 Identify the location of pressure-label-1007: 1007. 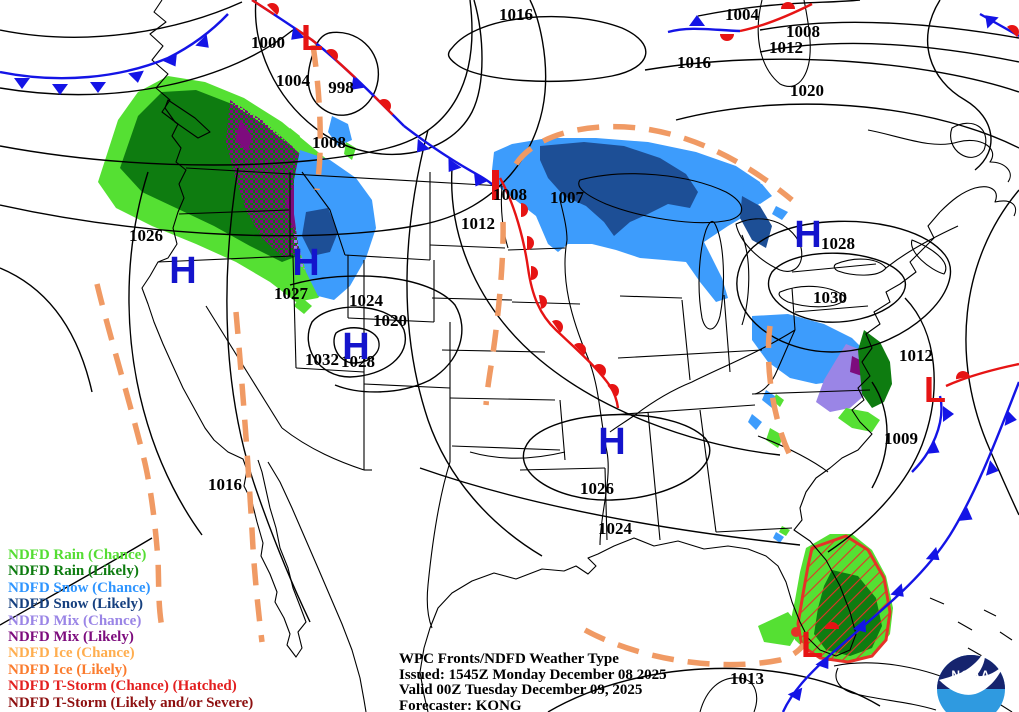
(567, 197).